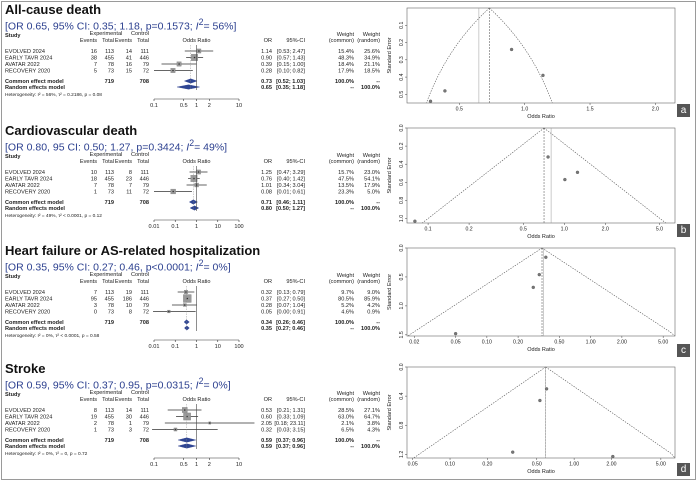 Image resolution: width=697 pixels, height=481 pixels. Describe the element at coordinates (523, 230) in the screenshot. I see `funnel-x-tick-label: 0.5` at that location.